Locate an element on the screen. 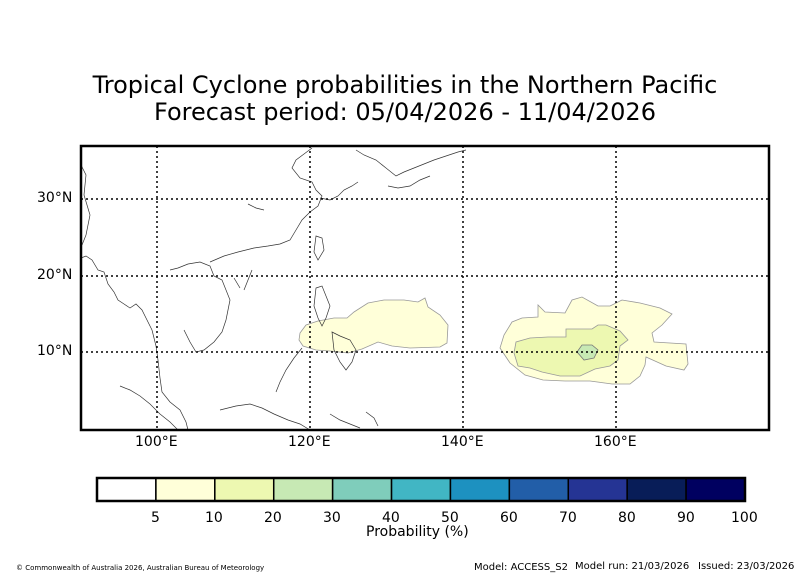 The image size is (810, 576). colorbar-tick-60: 60 is located at coordinates (509, 518).